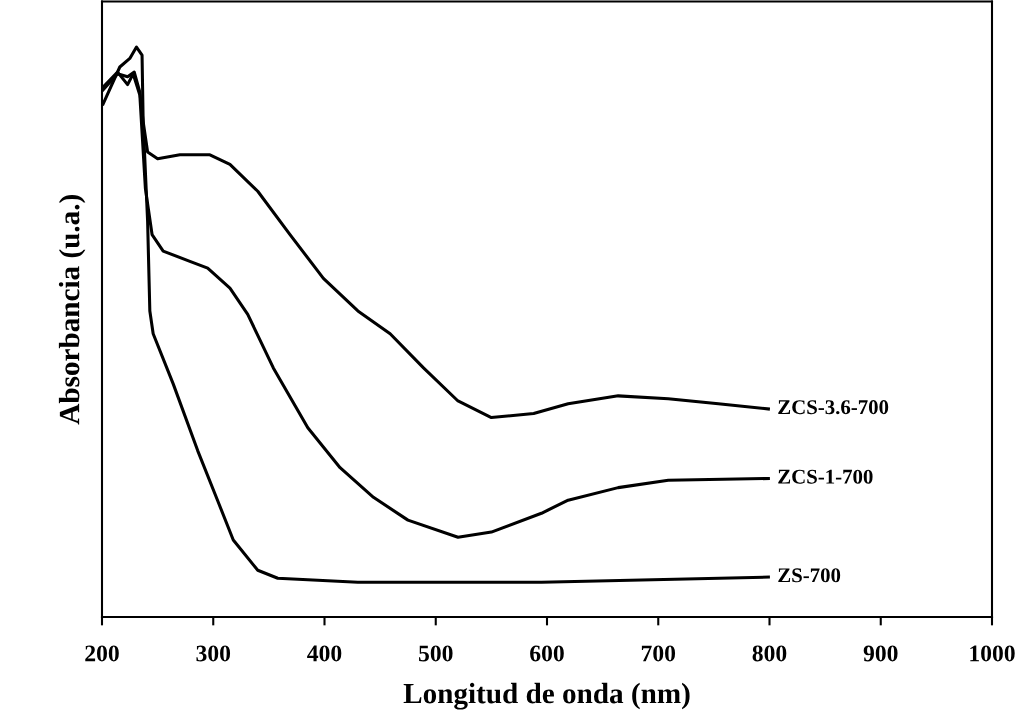 Image resolution: width=1026 pixels, height=727 pixels. What do you see at coordinates (213, 653) in the screenshot?
I see `x-tick-label: 300` at bounding box center [213, 653].